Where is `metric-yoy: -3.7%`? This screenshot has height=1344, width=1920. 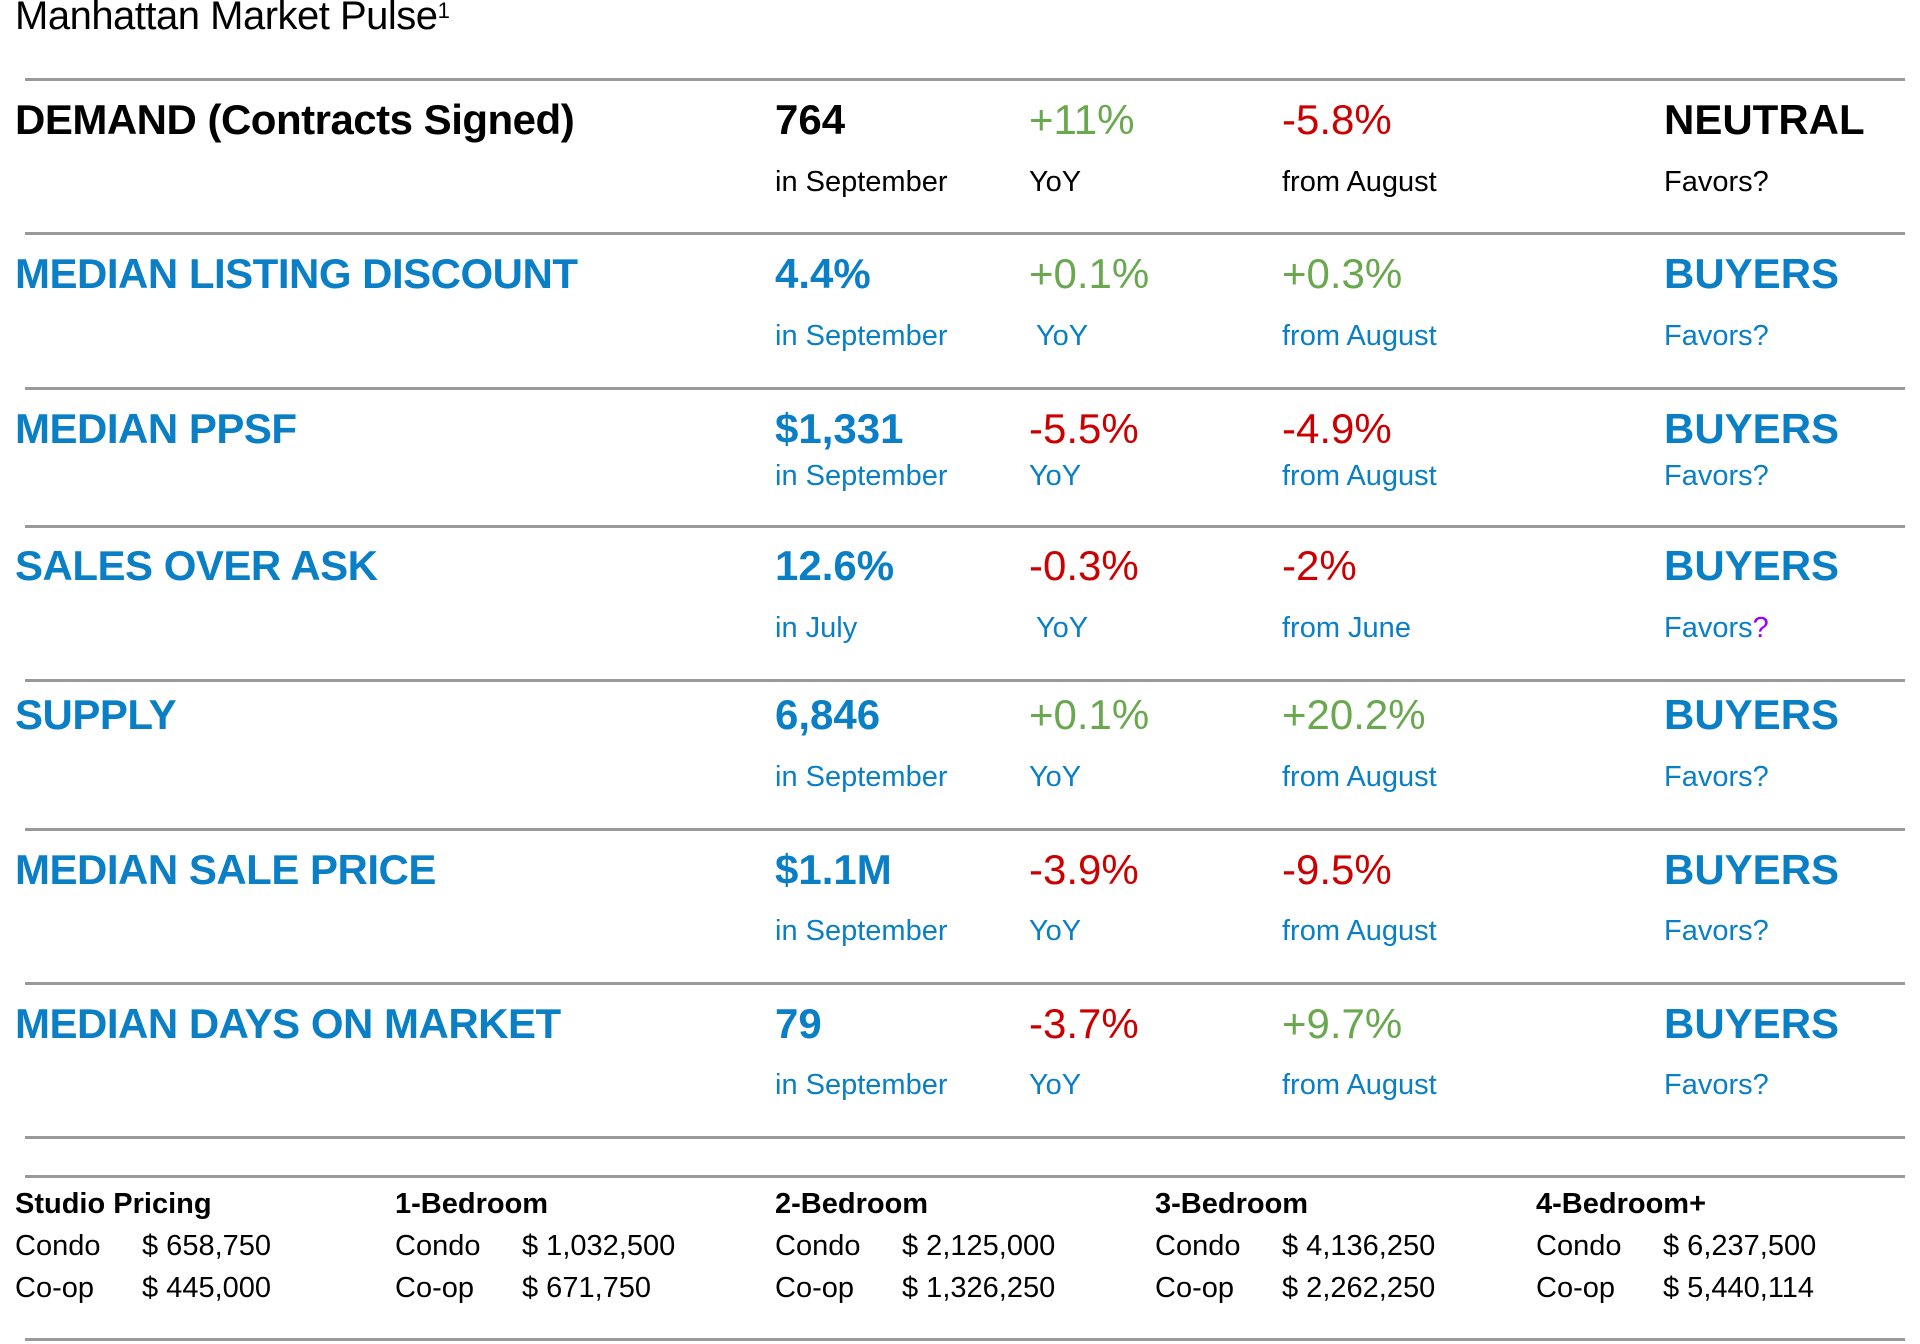
metric-yoy: -3.7% is located at coordinates (1084, 1023).